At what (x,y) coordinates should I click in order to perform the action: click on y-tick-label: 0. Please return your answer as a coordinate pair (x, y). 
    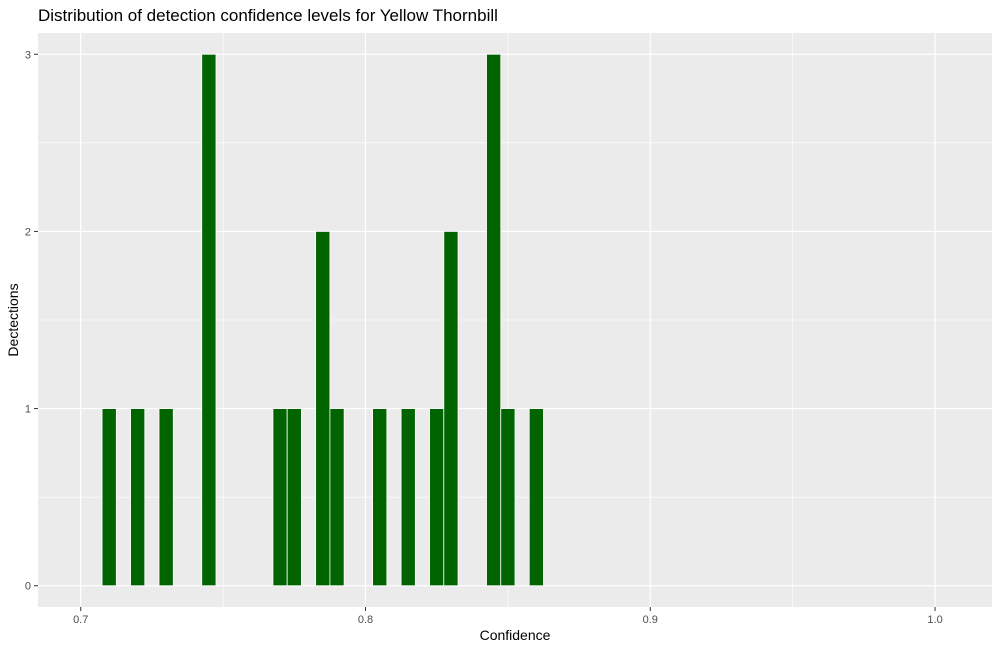
    Looking at the image, I should click on (28, 587).